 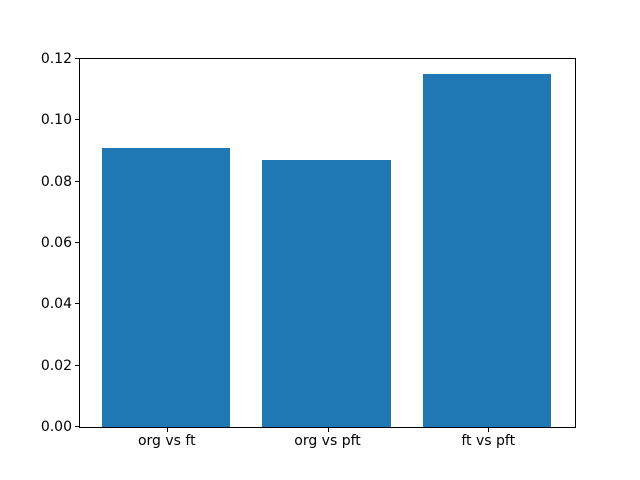 What do you see at coordinates (56, 366) in the screenshot?
I see `y-tick-label: 0.02` at bounding box center [56, 366].